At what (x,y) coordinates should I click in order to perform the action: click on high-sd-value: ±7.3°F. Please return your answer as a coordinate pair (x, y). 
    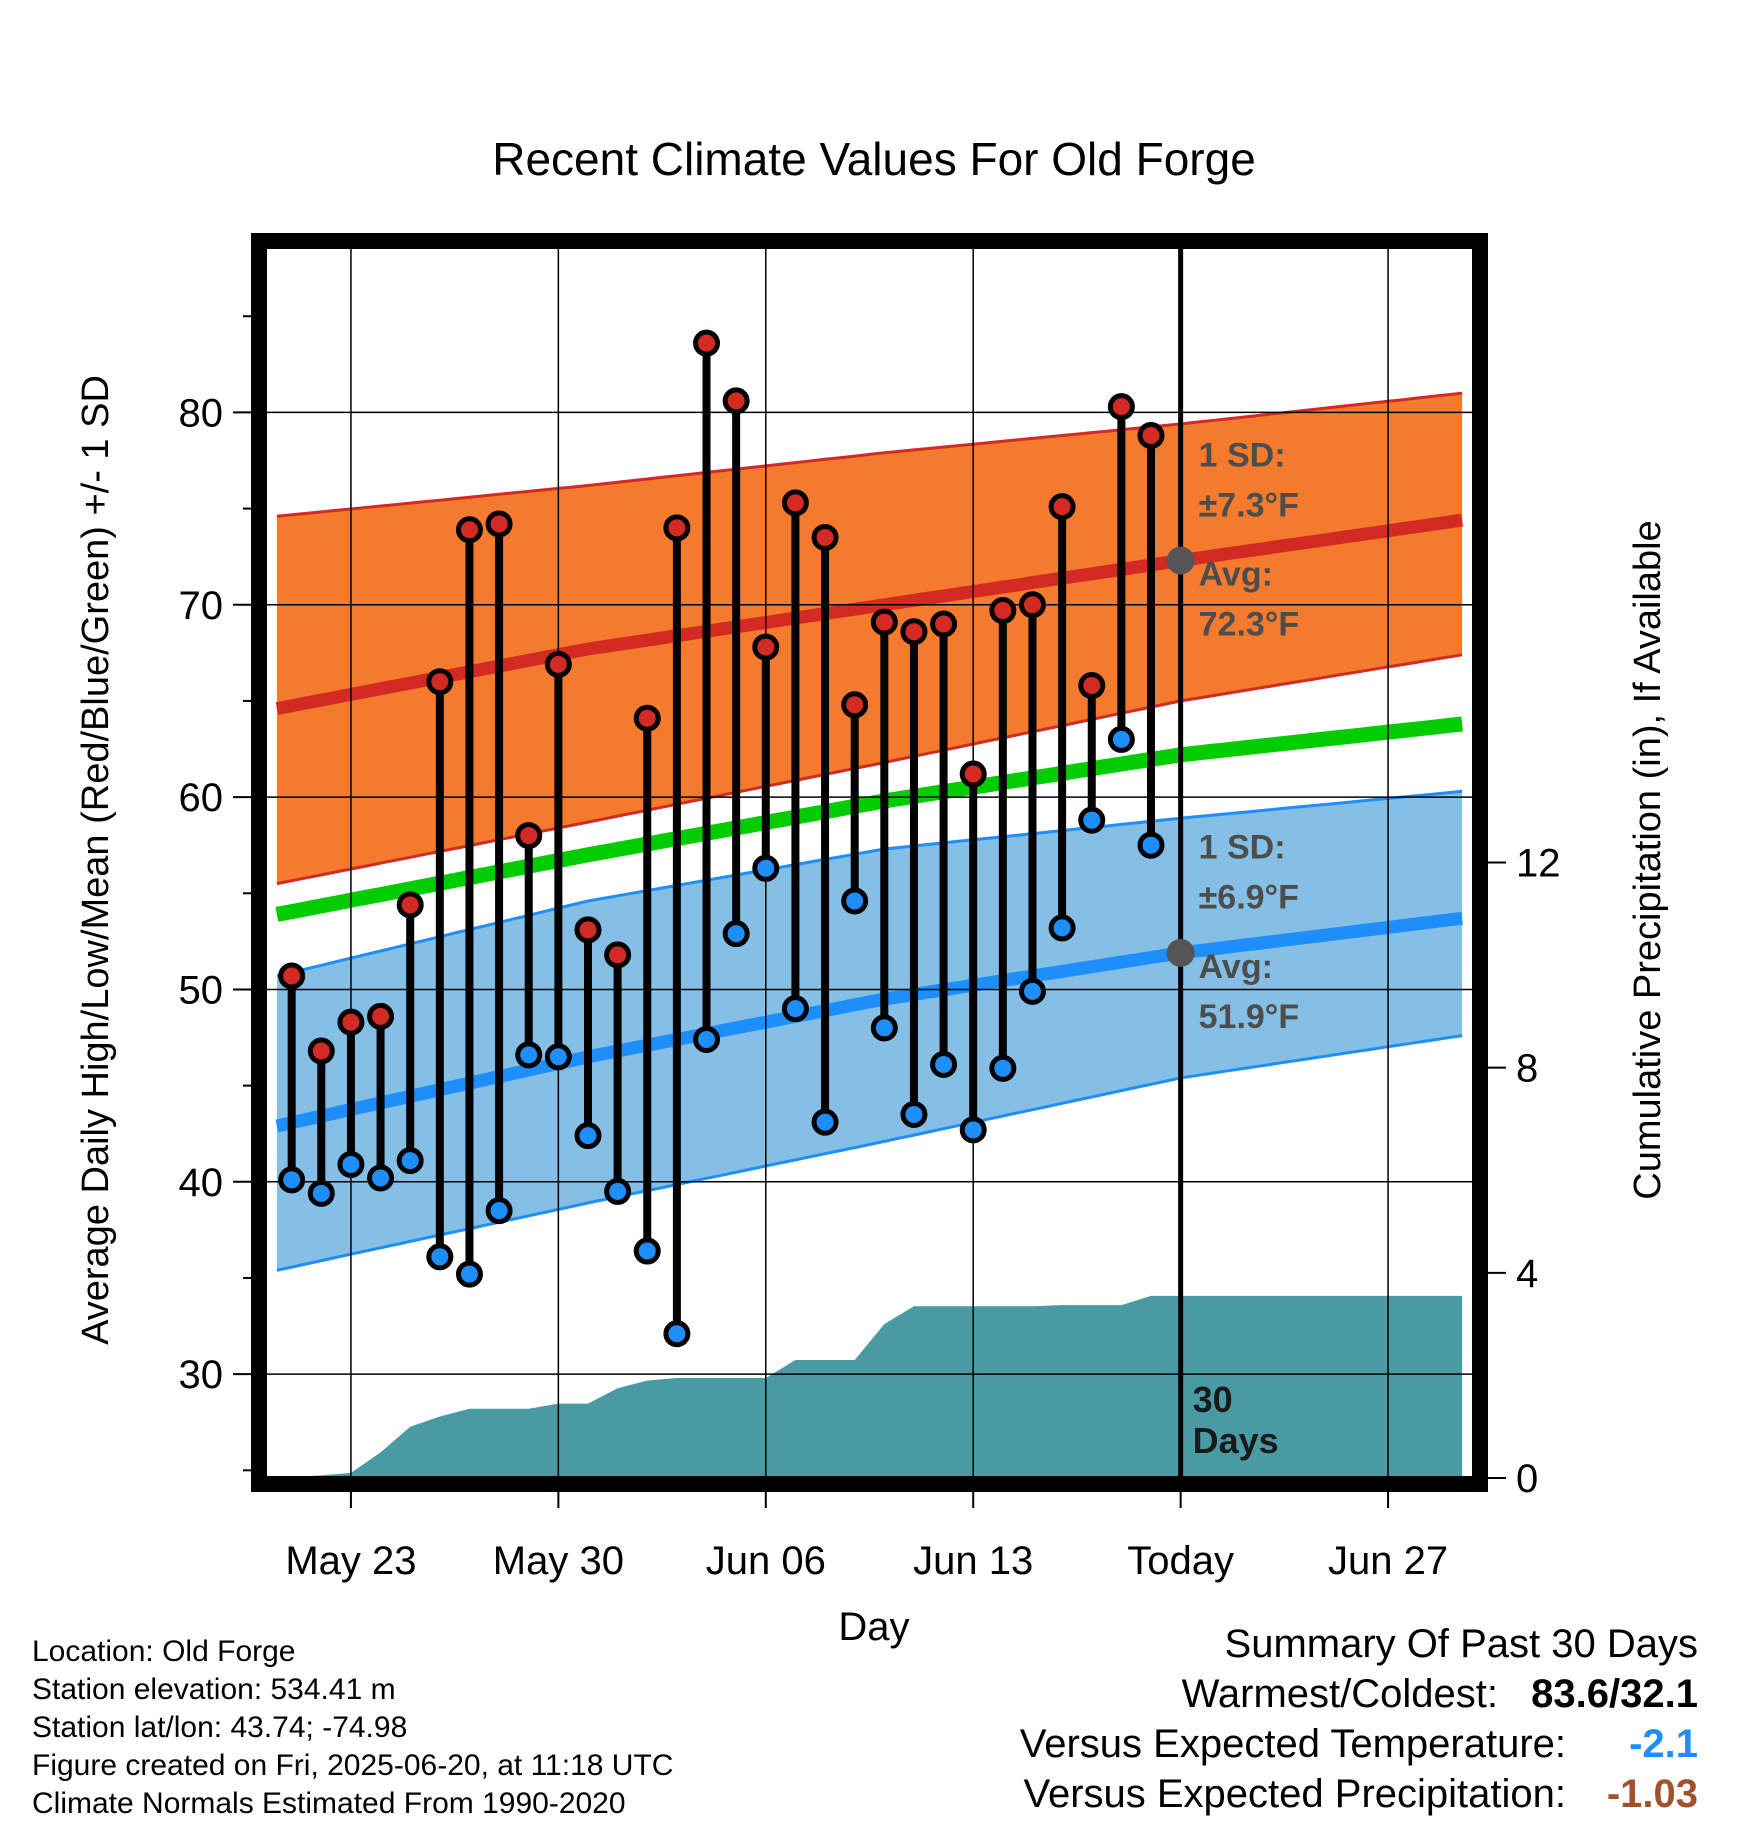
    Looking at the image, I should click on (1249, 505).